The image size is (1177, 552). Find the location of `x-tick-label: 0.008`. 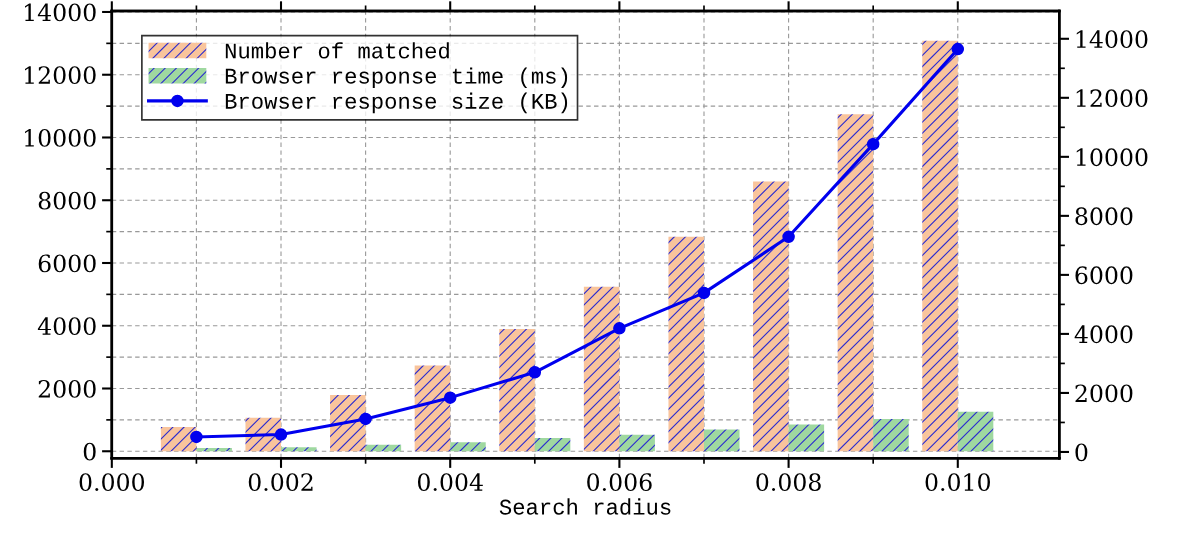

x-tick-label: 0.008 is located at coordinates (788, 482).